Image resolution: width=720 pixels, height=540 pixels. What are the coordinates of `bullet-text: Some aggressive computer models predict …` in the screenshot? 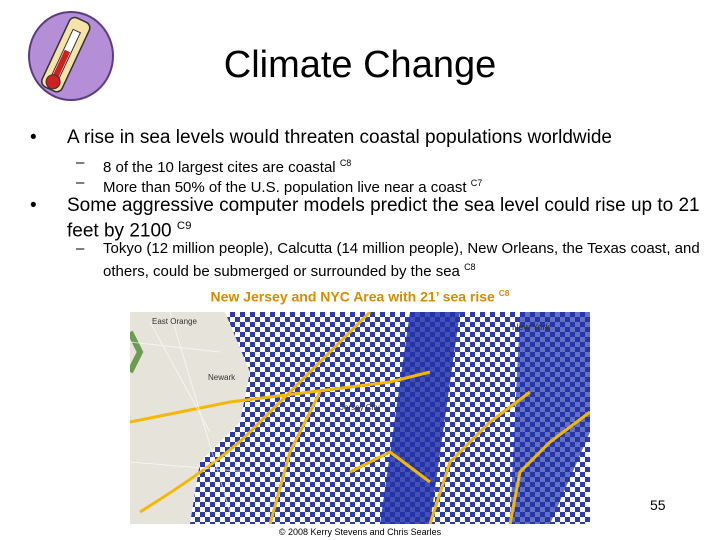 It's located at (383, 218).